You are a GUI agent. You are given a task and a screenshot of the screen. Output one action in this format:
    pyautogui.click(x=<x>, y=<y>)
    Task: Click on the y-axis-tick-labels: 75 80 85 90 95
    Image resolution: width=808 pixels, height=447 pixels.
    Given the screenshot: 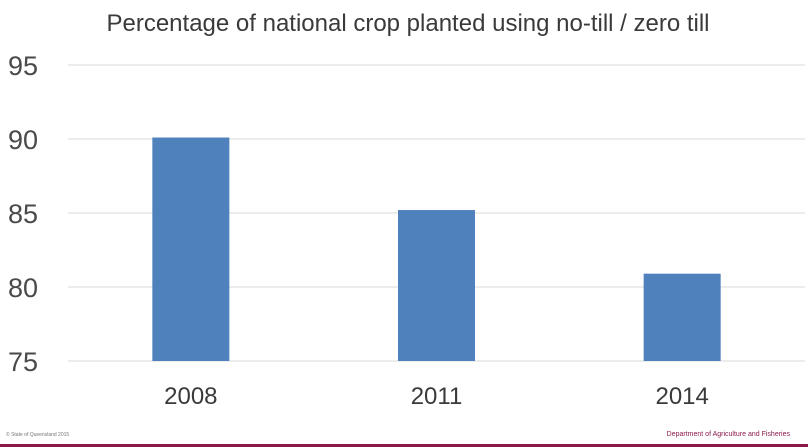 What is the action you would take?
    pyautogui.click(x=23, y=214)
    